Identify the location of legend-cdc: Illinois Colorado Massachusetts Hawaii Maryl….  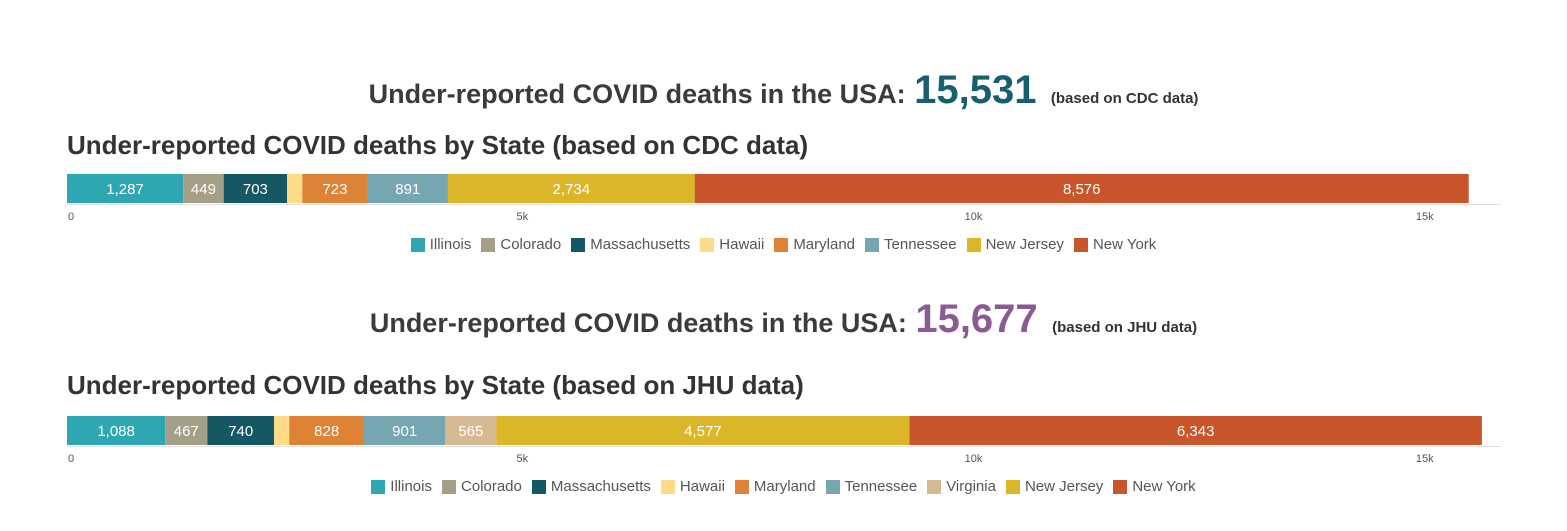
(783, 244).